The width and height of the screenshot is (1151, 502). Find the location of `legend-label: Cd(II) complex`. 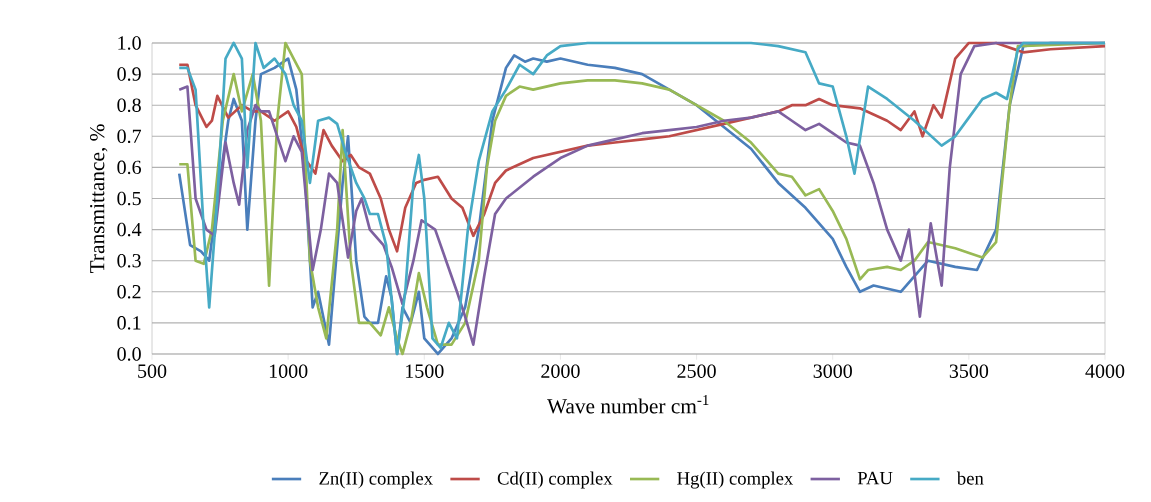

legend-label: Cd(II) complex is located at coordinates (555, 480).